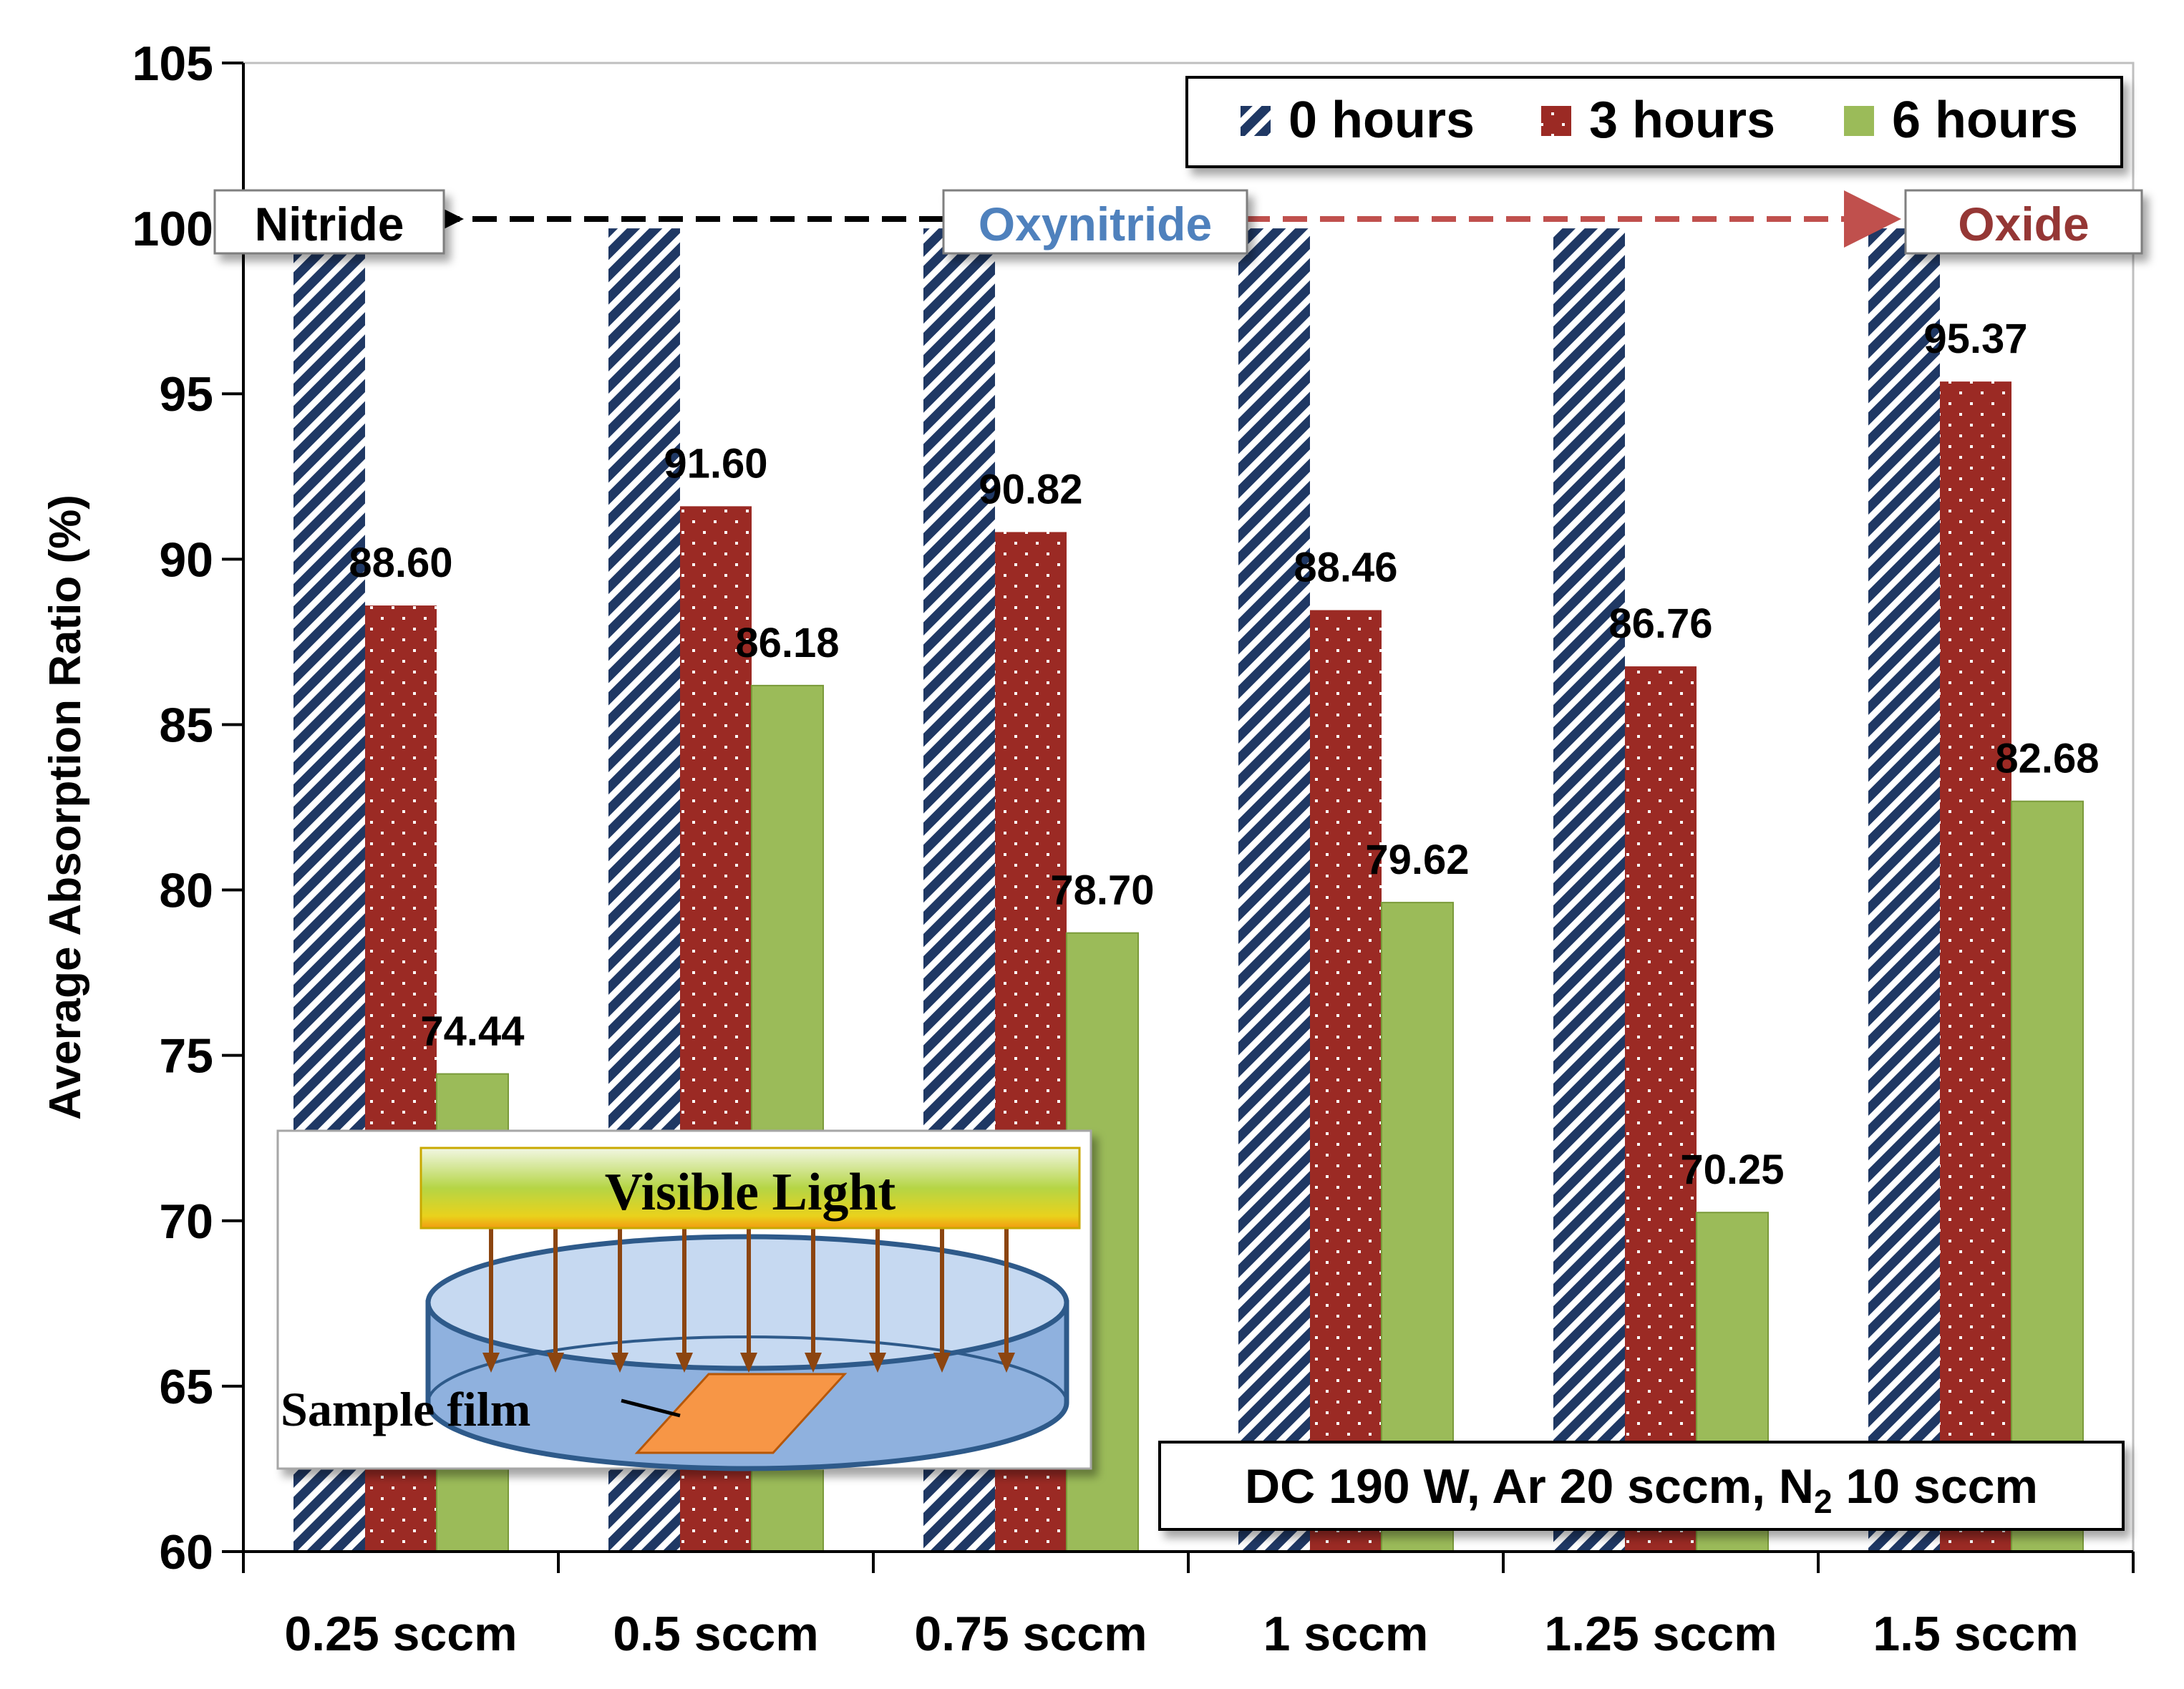 The height and width of the screenshot is (1689, 2184). I want to click on value-label-6-hours-3: 79.62, so click(1417, 860).